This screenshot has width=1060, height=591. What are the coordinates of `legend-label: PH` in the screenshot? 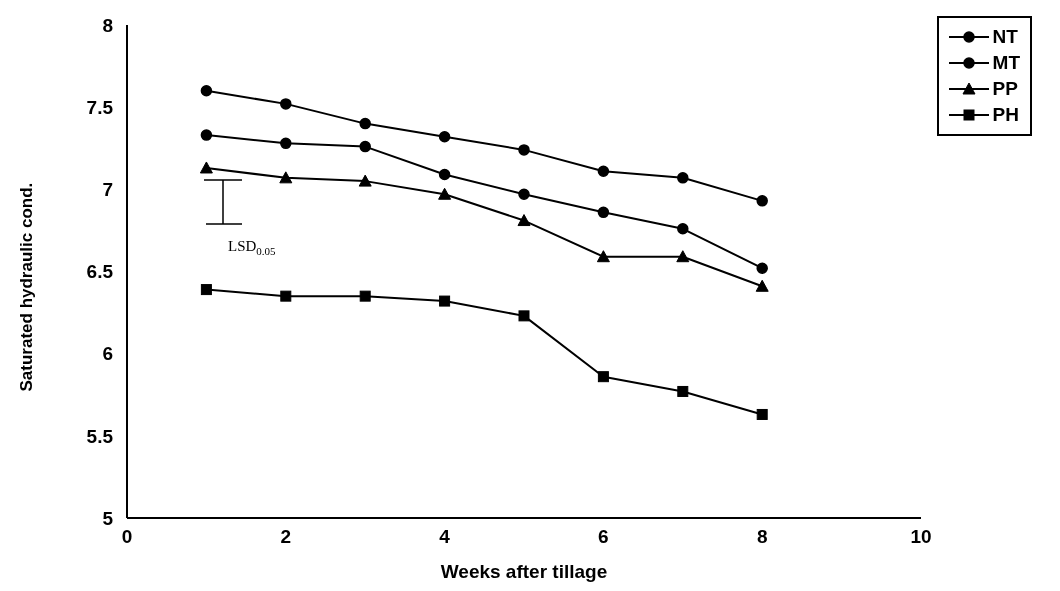 It's located at (1005, 115).